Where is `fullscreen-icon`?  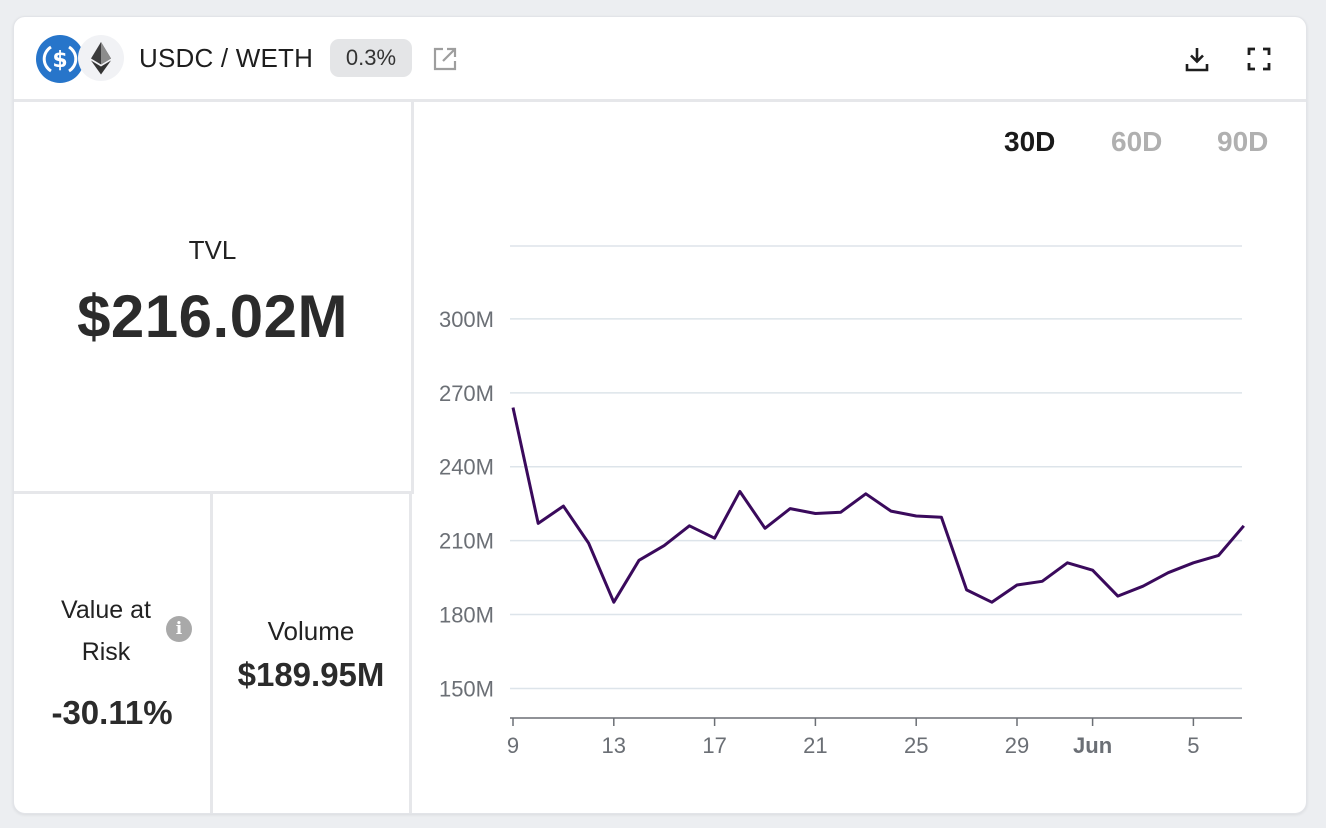
fullscreen-icon is located at coordinates (1259, 59).